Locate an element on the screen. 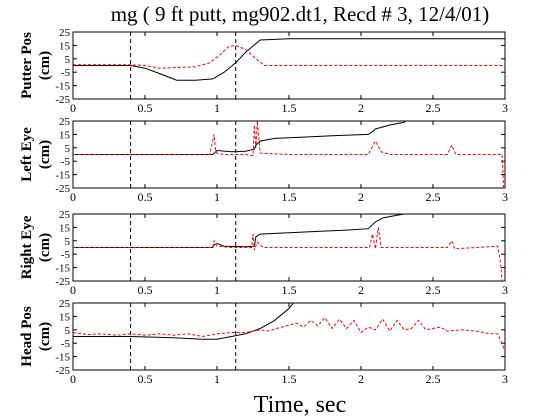 This screenshot has width=560, height=420. y-axis-label: Left Eye is located at coordinates (27, 154).